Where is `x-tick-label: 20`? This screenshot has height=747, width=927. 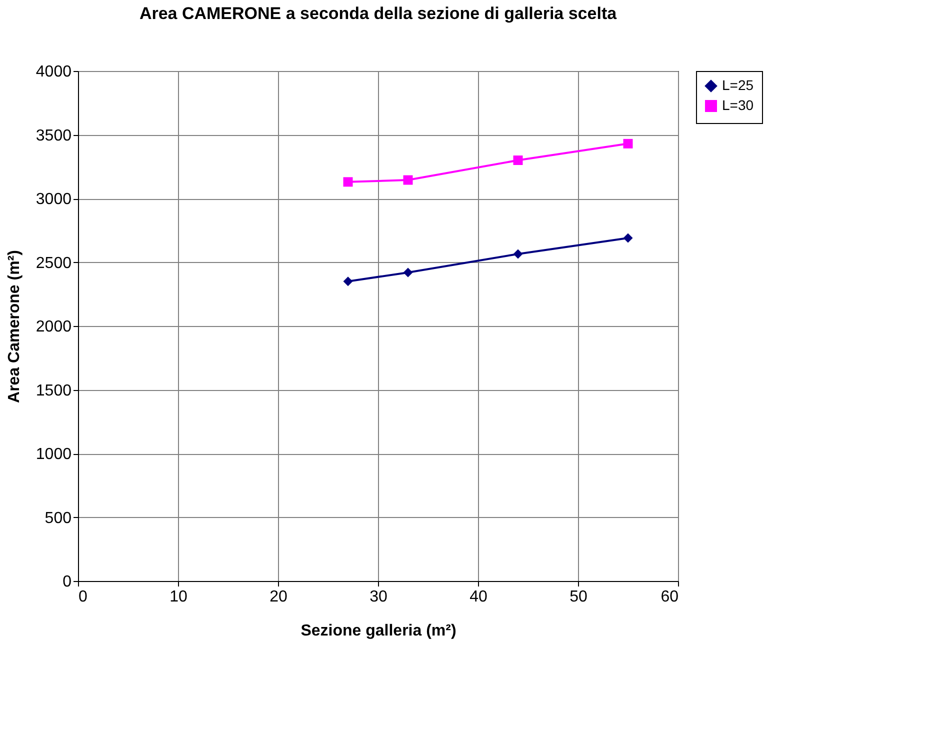
x-tick-label: 20 is located at coordinates (279, 597).